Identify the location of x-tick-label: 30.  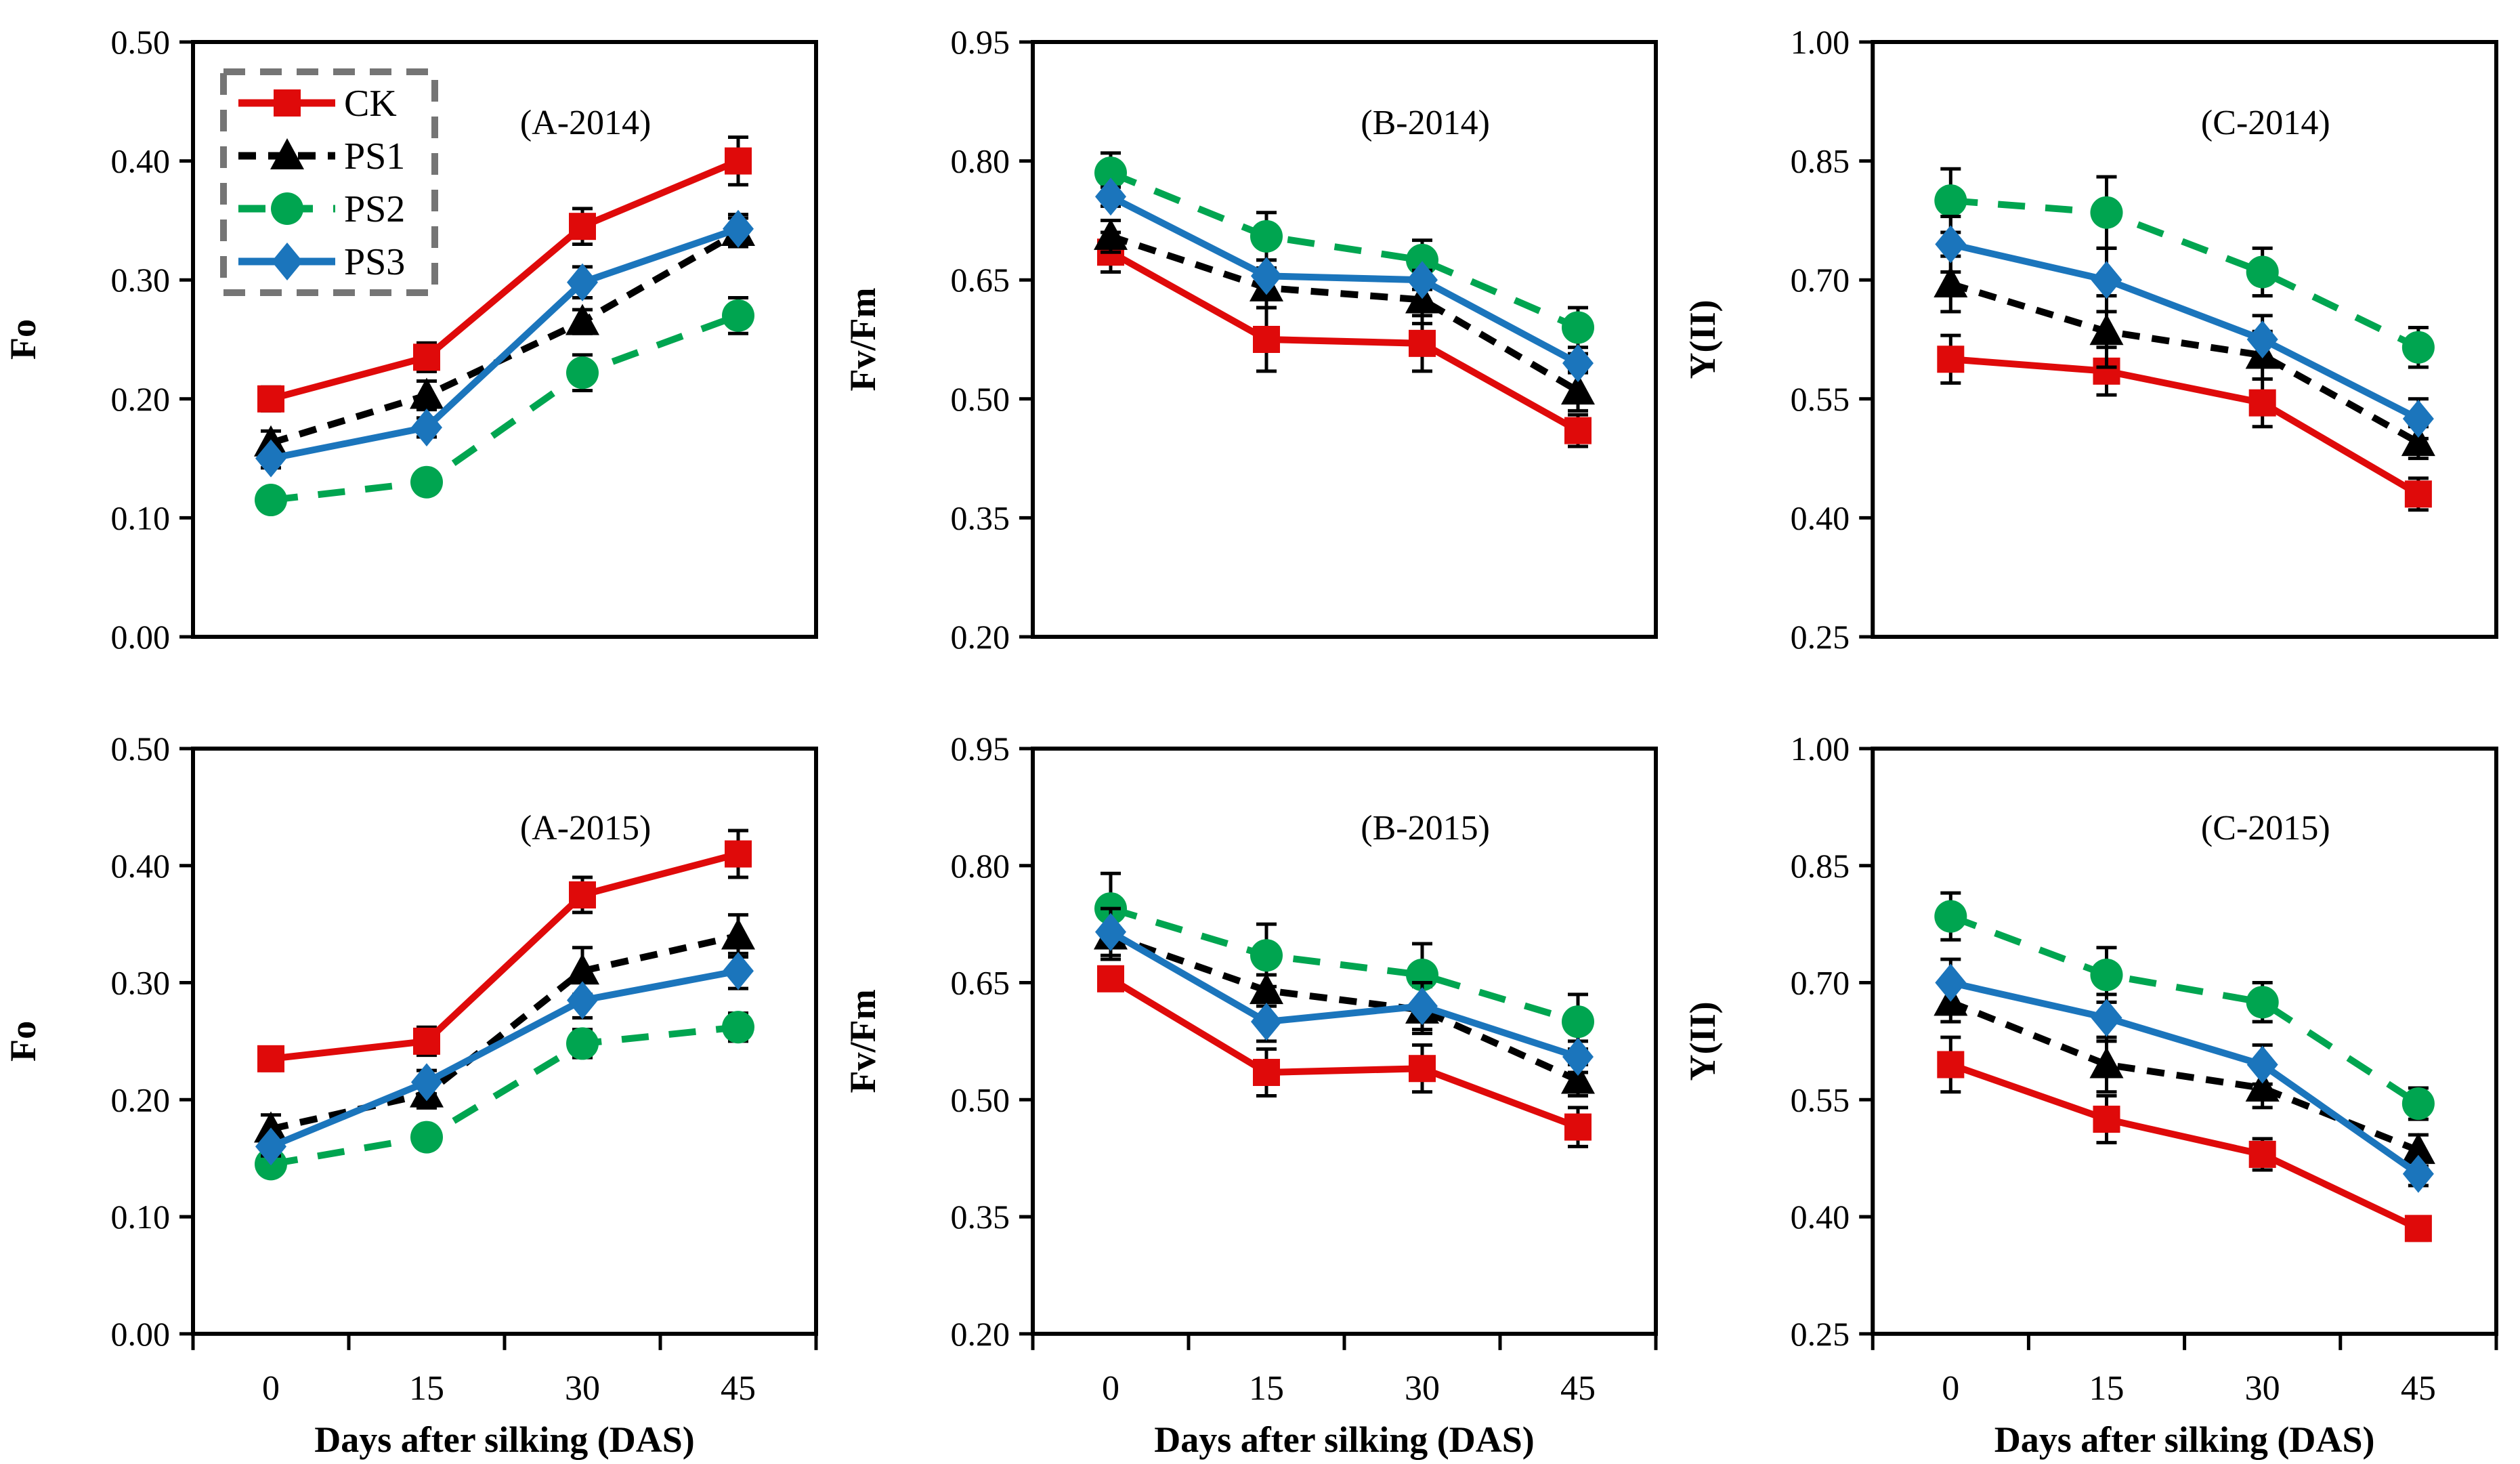
(583, 1388).